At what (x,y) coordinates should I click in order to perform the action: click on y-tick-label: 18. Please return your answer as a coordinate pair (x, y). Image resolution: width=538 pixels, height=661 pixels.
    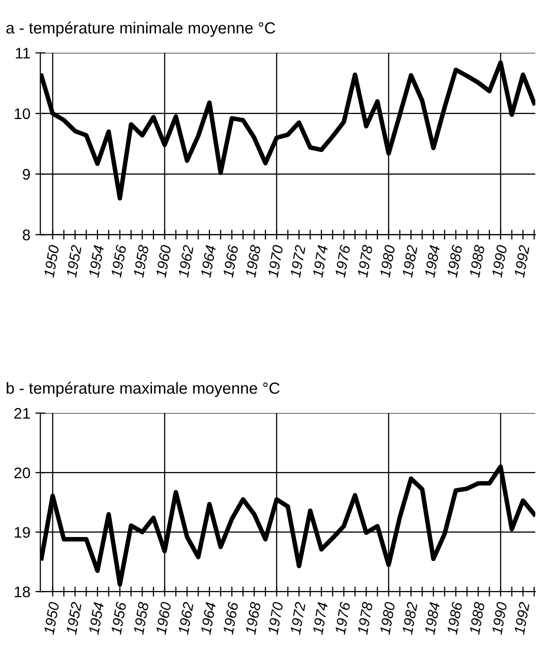
    Looking at the image, I should click on (22, 592).